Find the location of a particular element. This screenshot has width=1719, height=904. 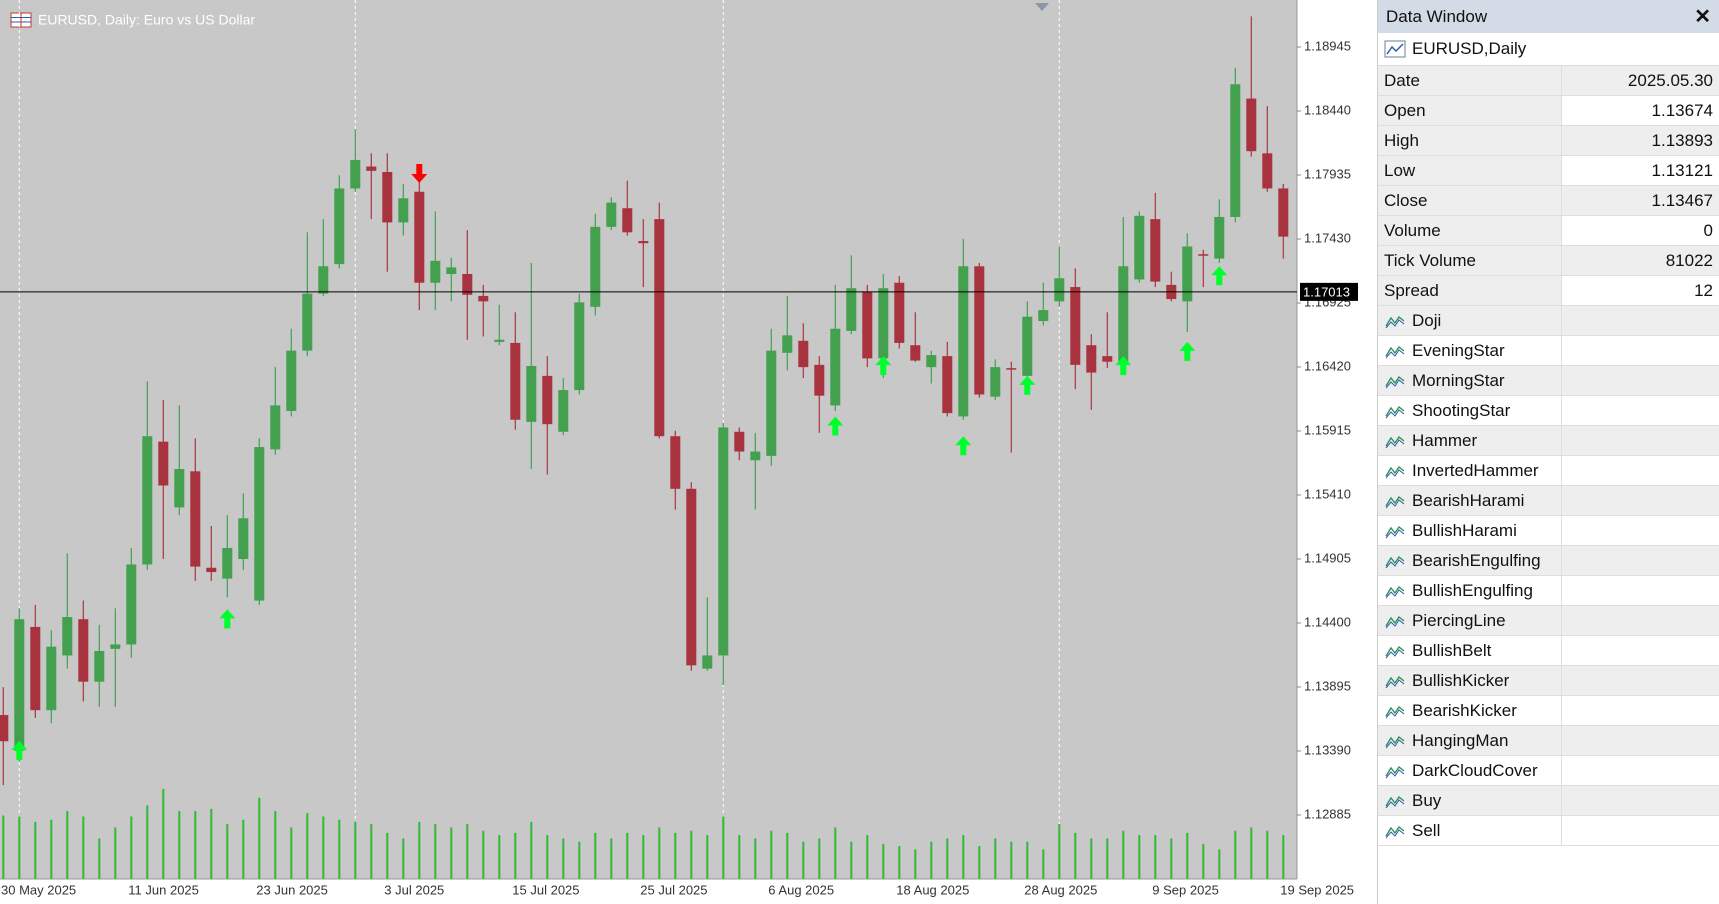

indicator-row: BearishKicker is located at coordinates (1548, 711).